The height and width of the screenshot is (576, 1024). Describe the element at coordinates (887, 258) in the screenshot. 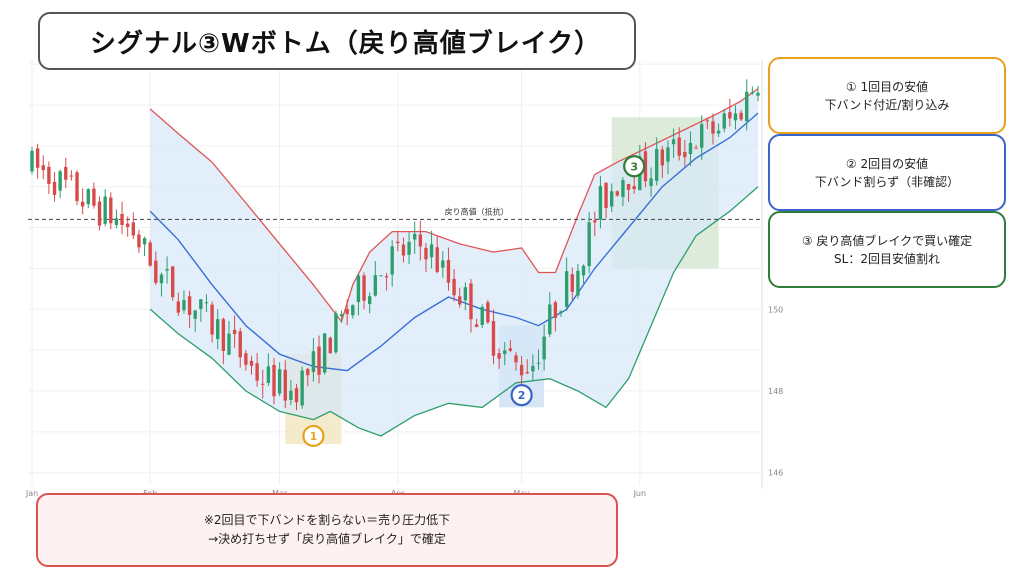

I see `note-breakout-detail: SL：2回目安値割れ` at that location.